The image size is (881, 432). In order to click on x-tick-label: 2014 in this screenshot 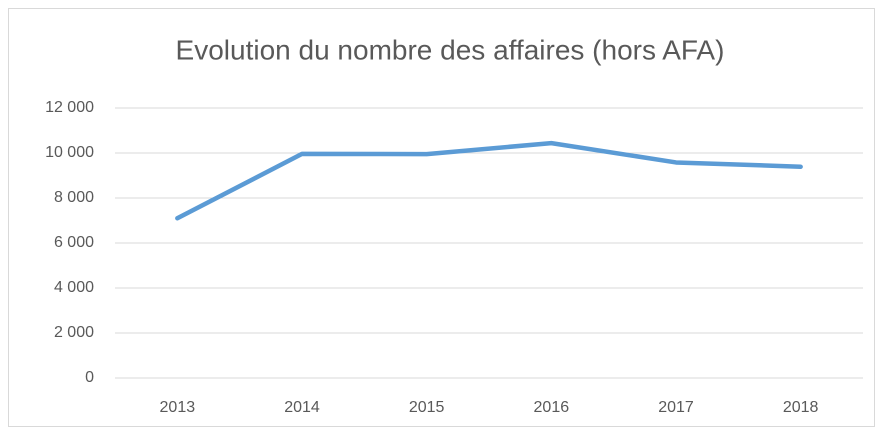, I will do `click(302, 407)`.